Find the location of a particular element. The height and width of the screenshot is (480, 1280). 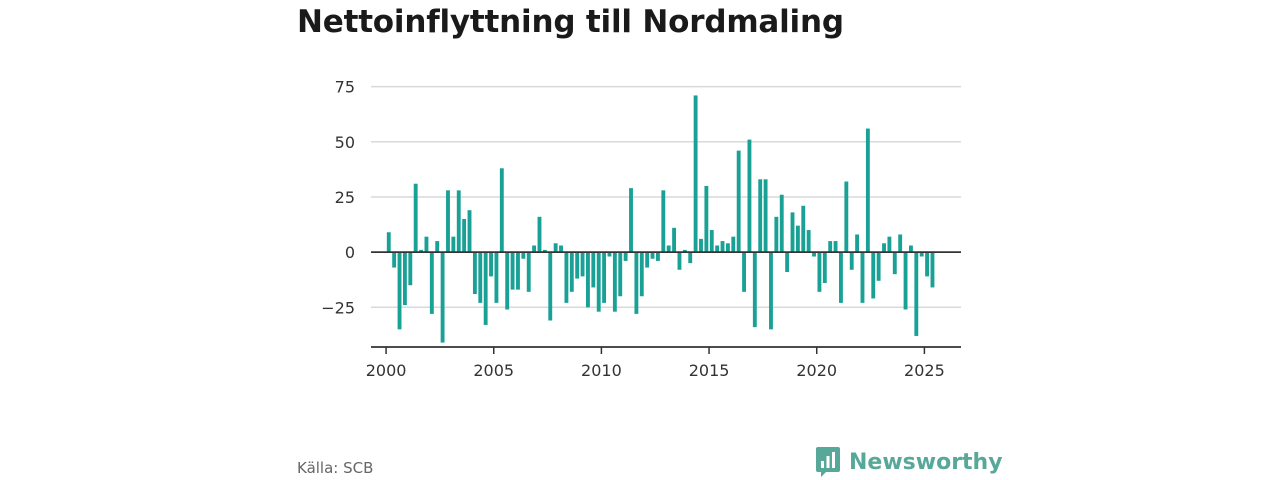

x-tick-label: 2015 is located at coordinates (709, 370).